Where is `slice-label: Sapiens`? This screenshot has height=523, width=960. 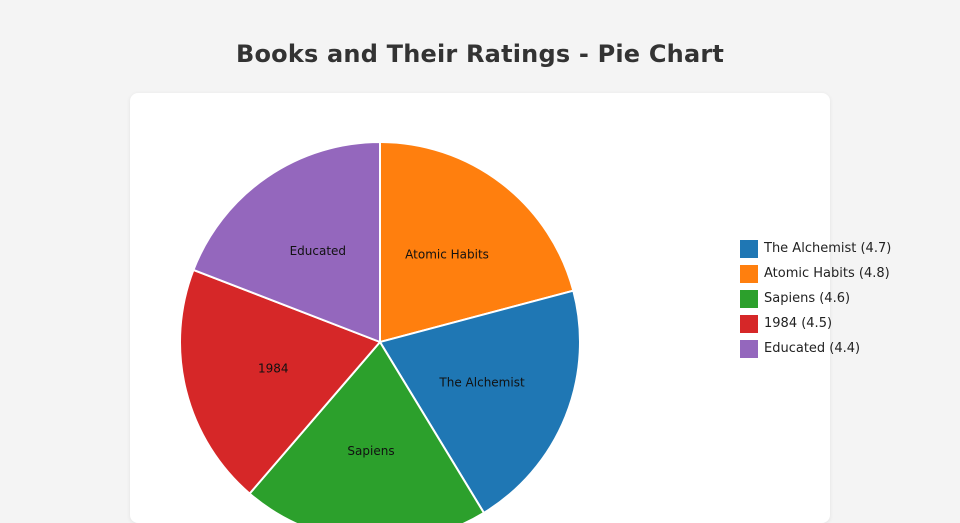 slice-label: Sapiens is located at coordinates (370, 451).